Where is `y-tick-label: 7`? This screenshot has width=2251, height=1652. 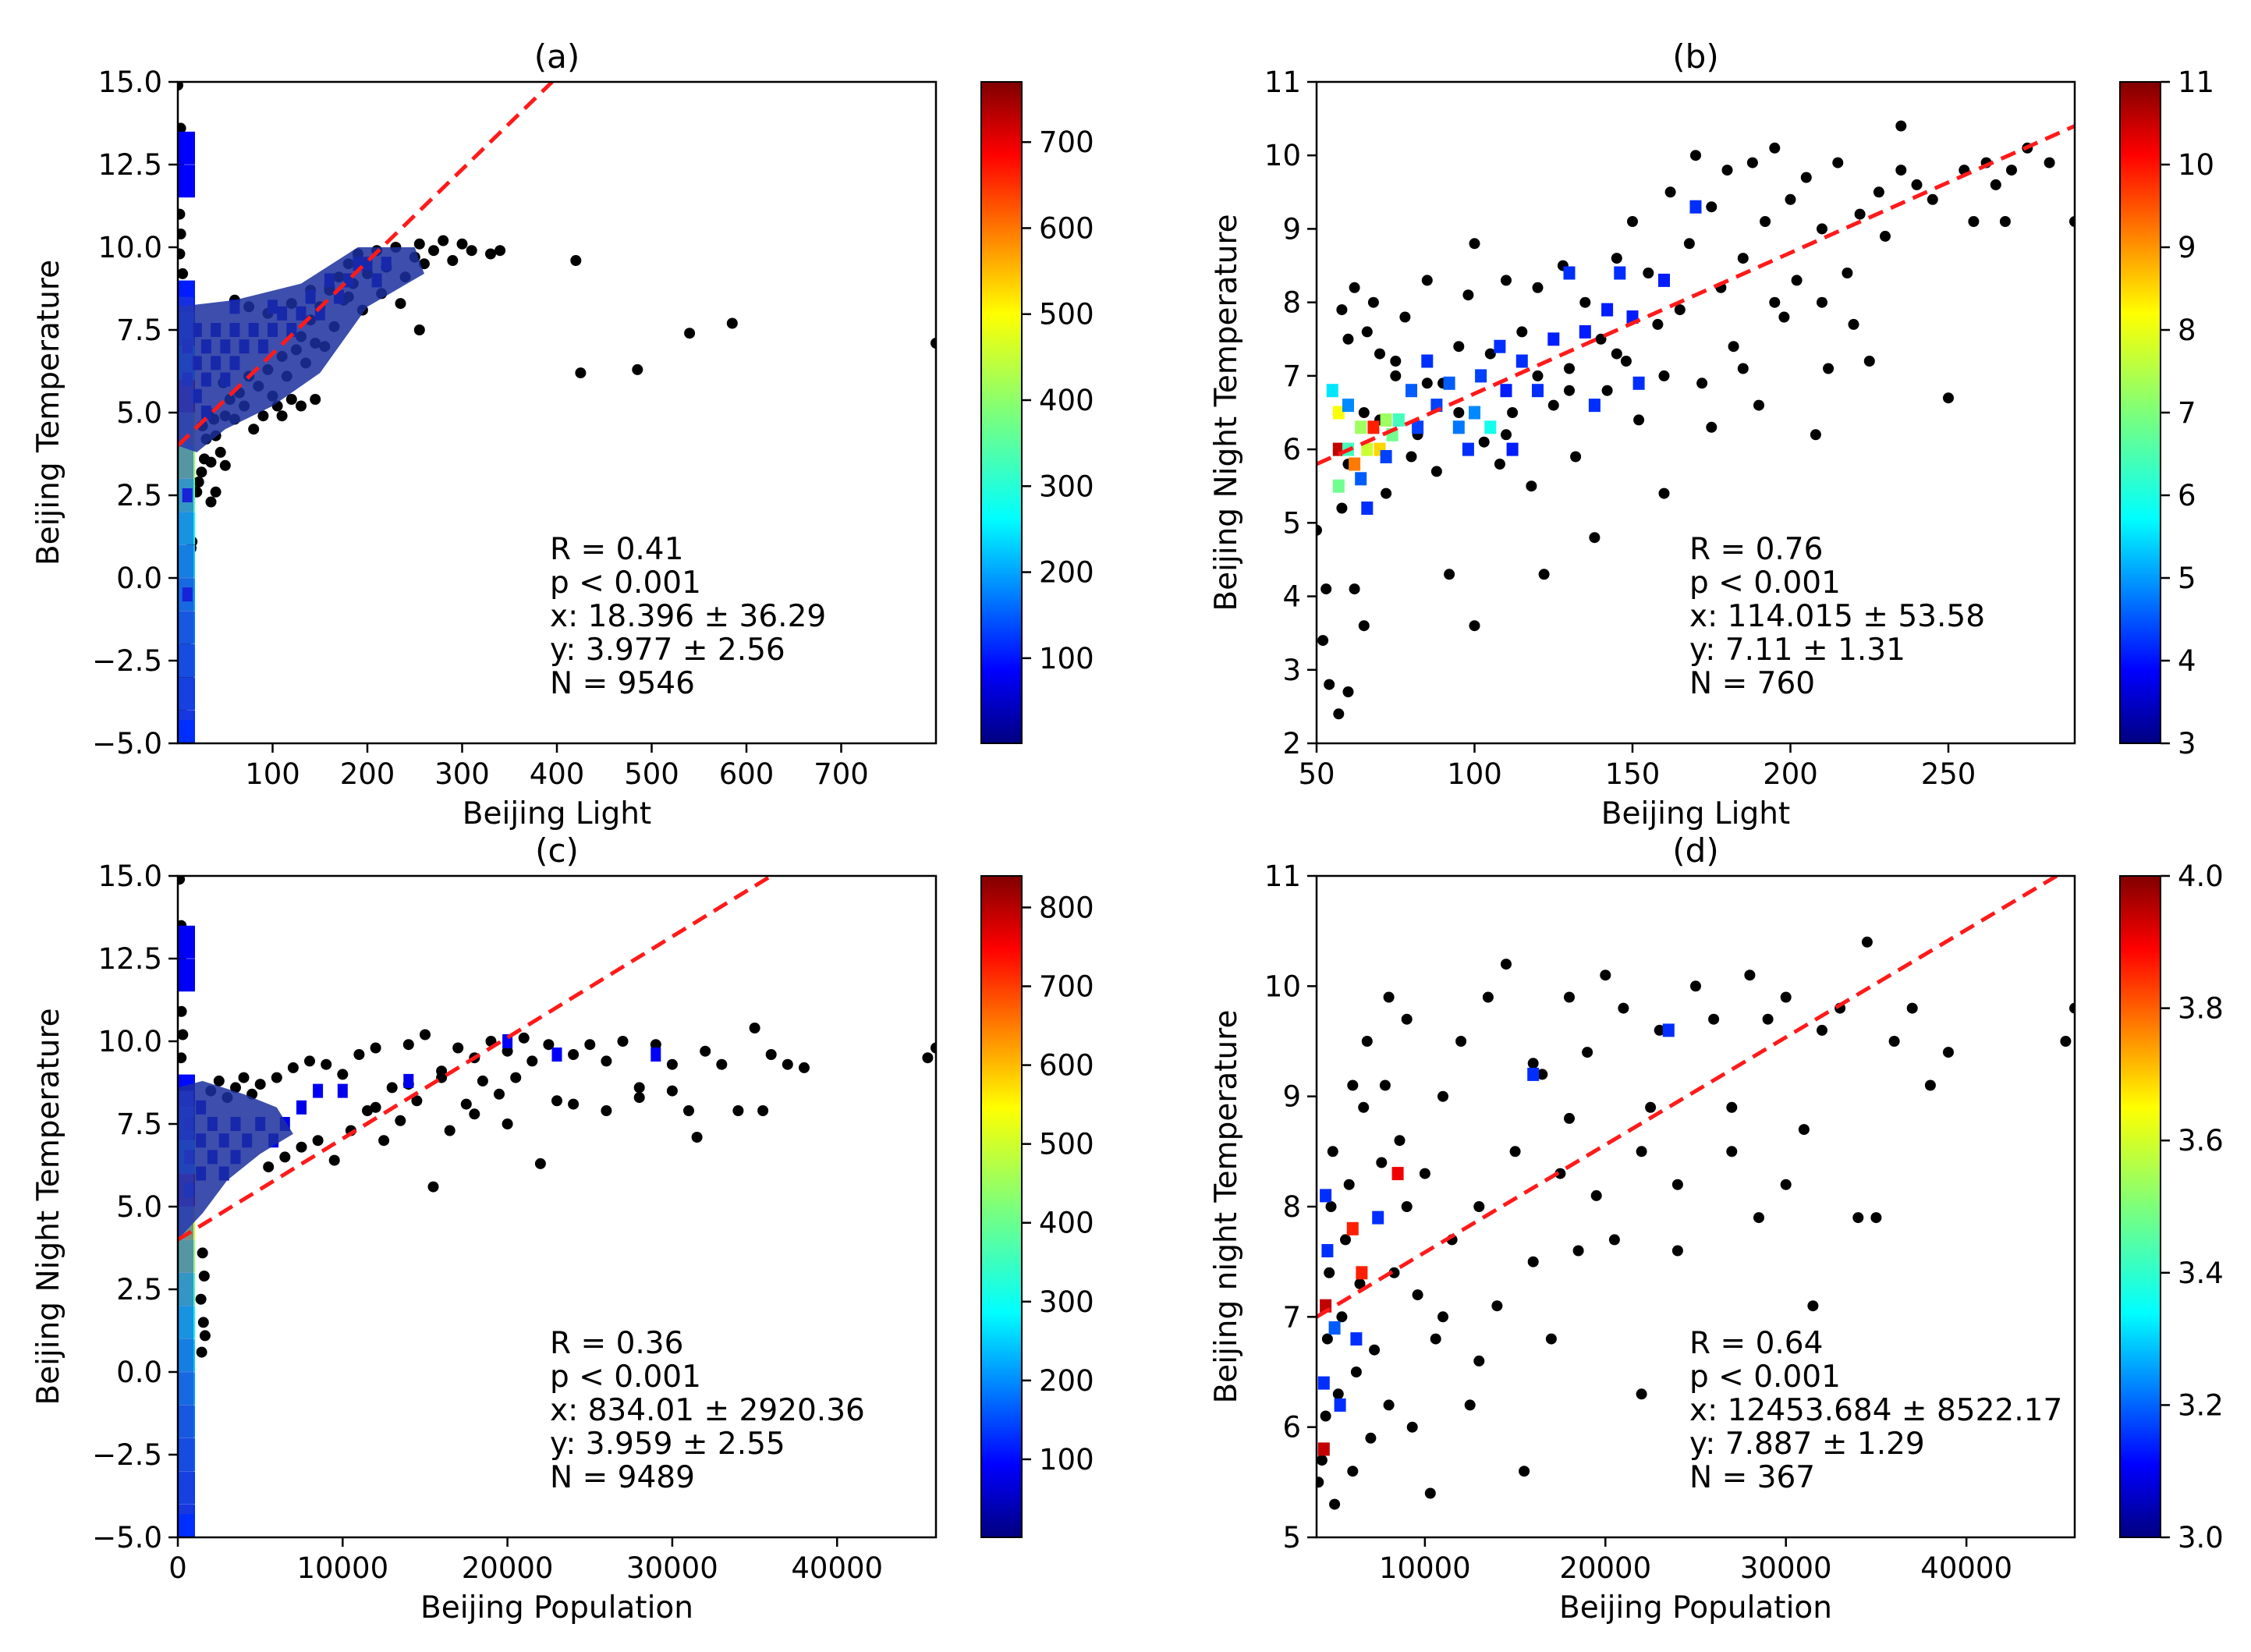 y-tick-label: 7 is located at coordinates (1291, 376).